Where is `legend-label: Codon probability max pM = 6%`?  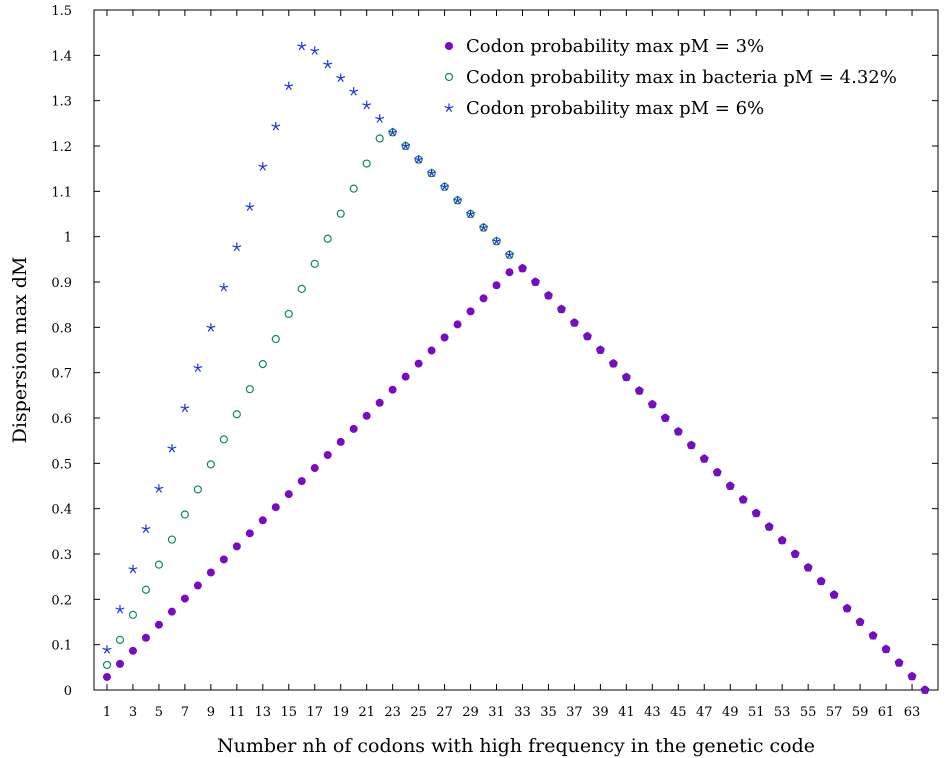 legend-label: Codon probability max pM = 6% is located at coordinates (615, 108).